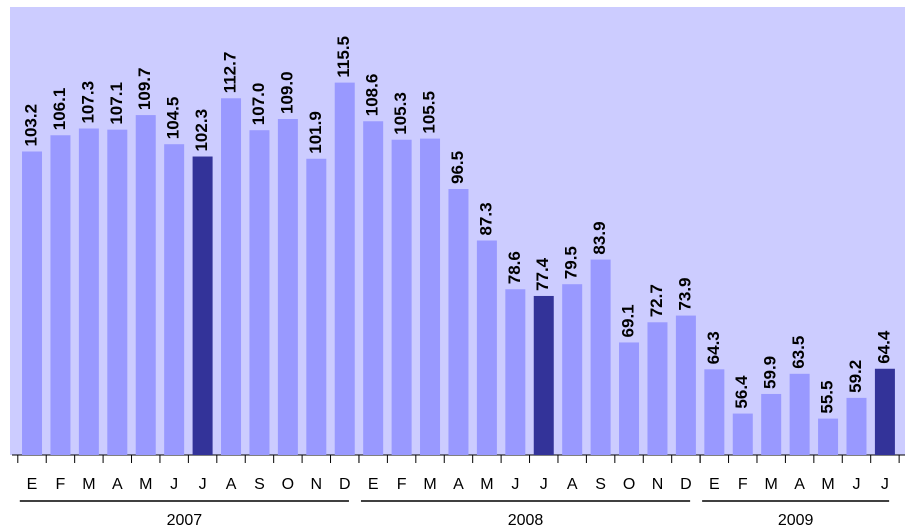  I want to click on value-label: 112.7, so click(230, 73).